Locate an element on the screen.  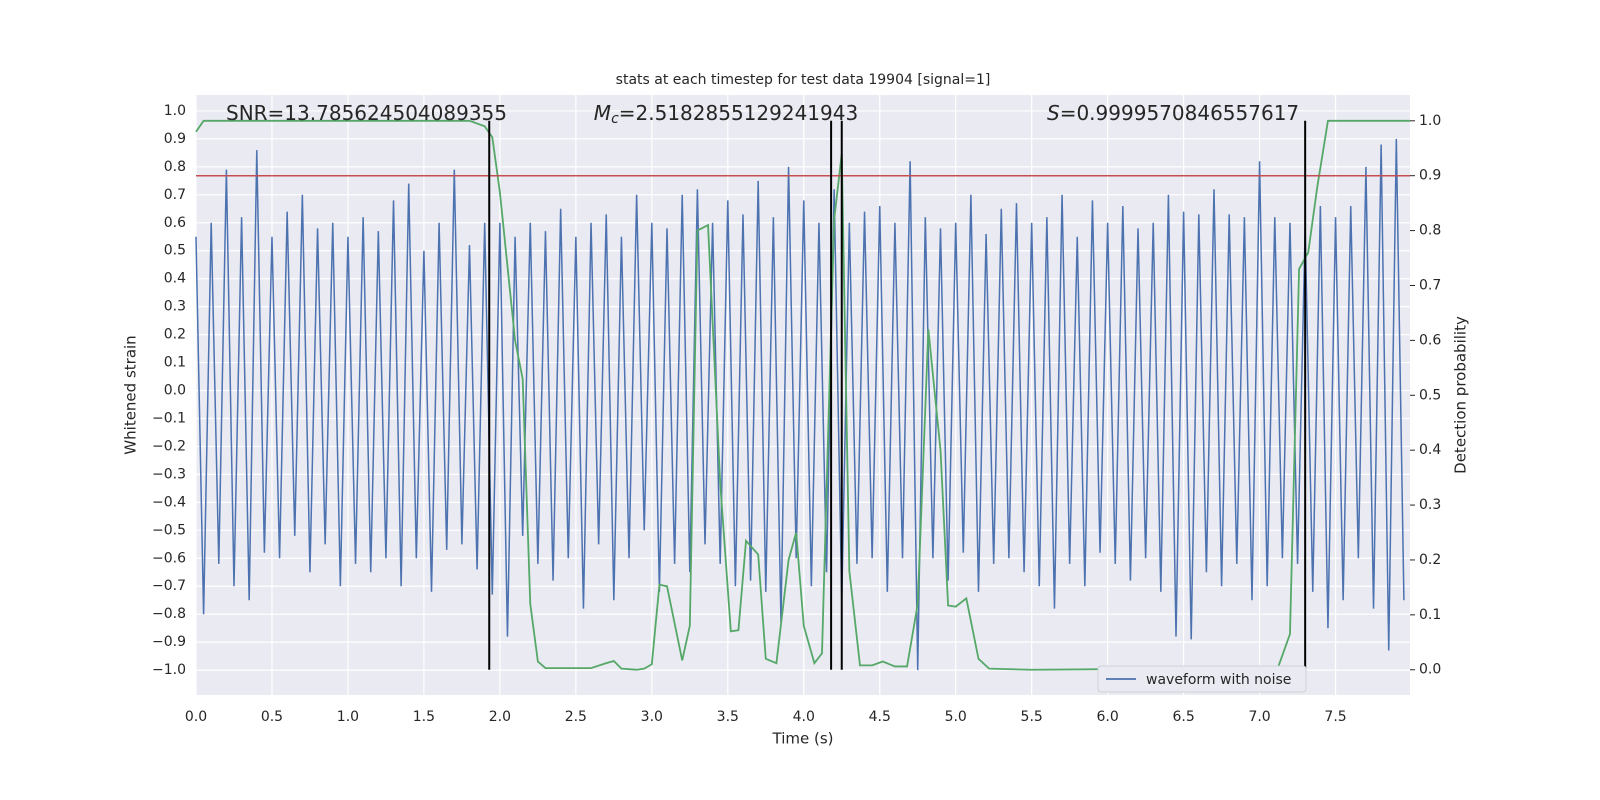
x-tick-label: 5.0 is located at coordinates (956, 717).